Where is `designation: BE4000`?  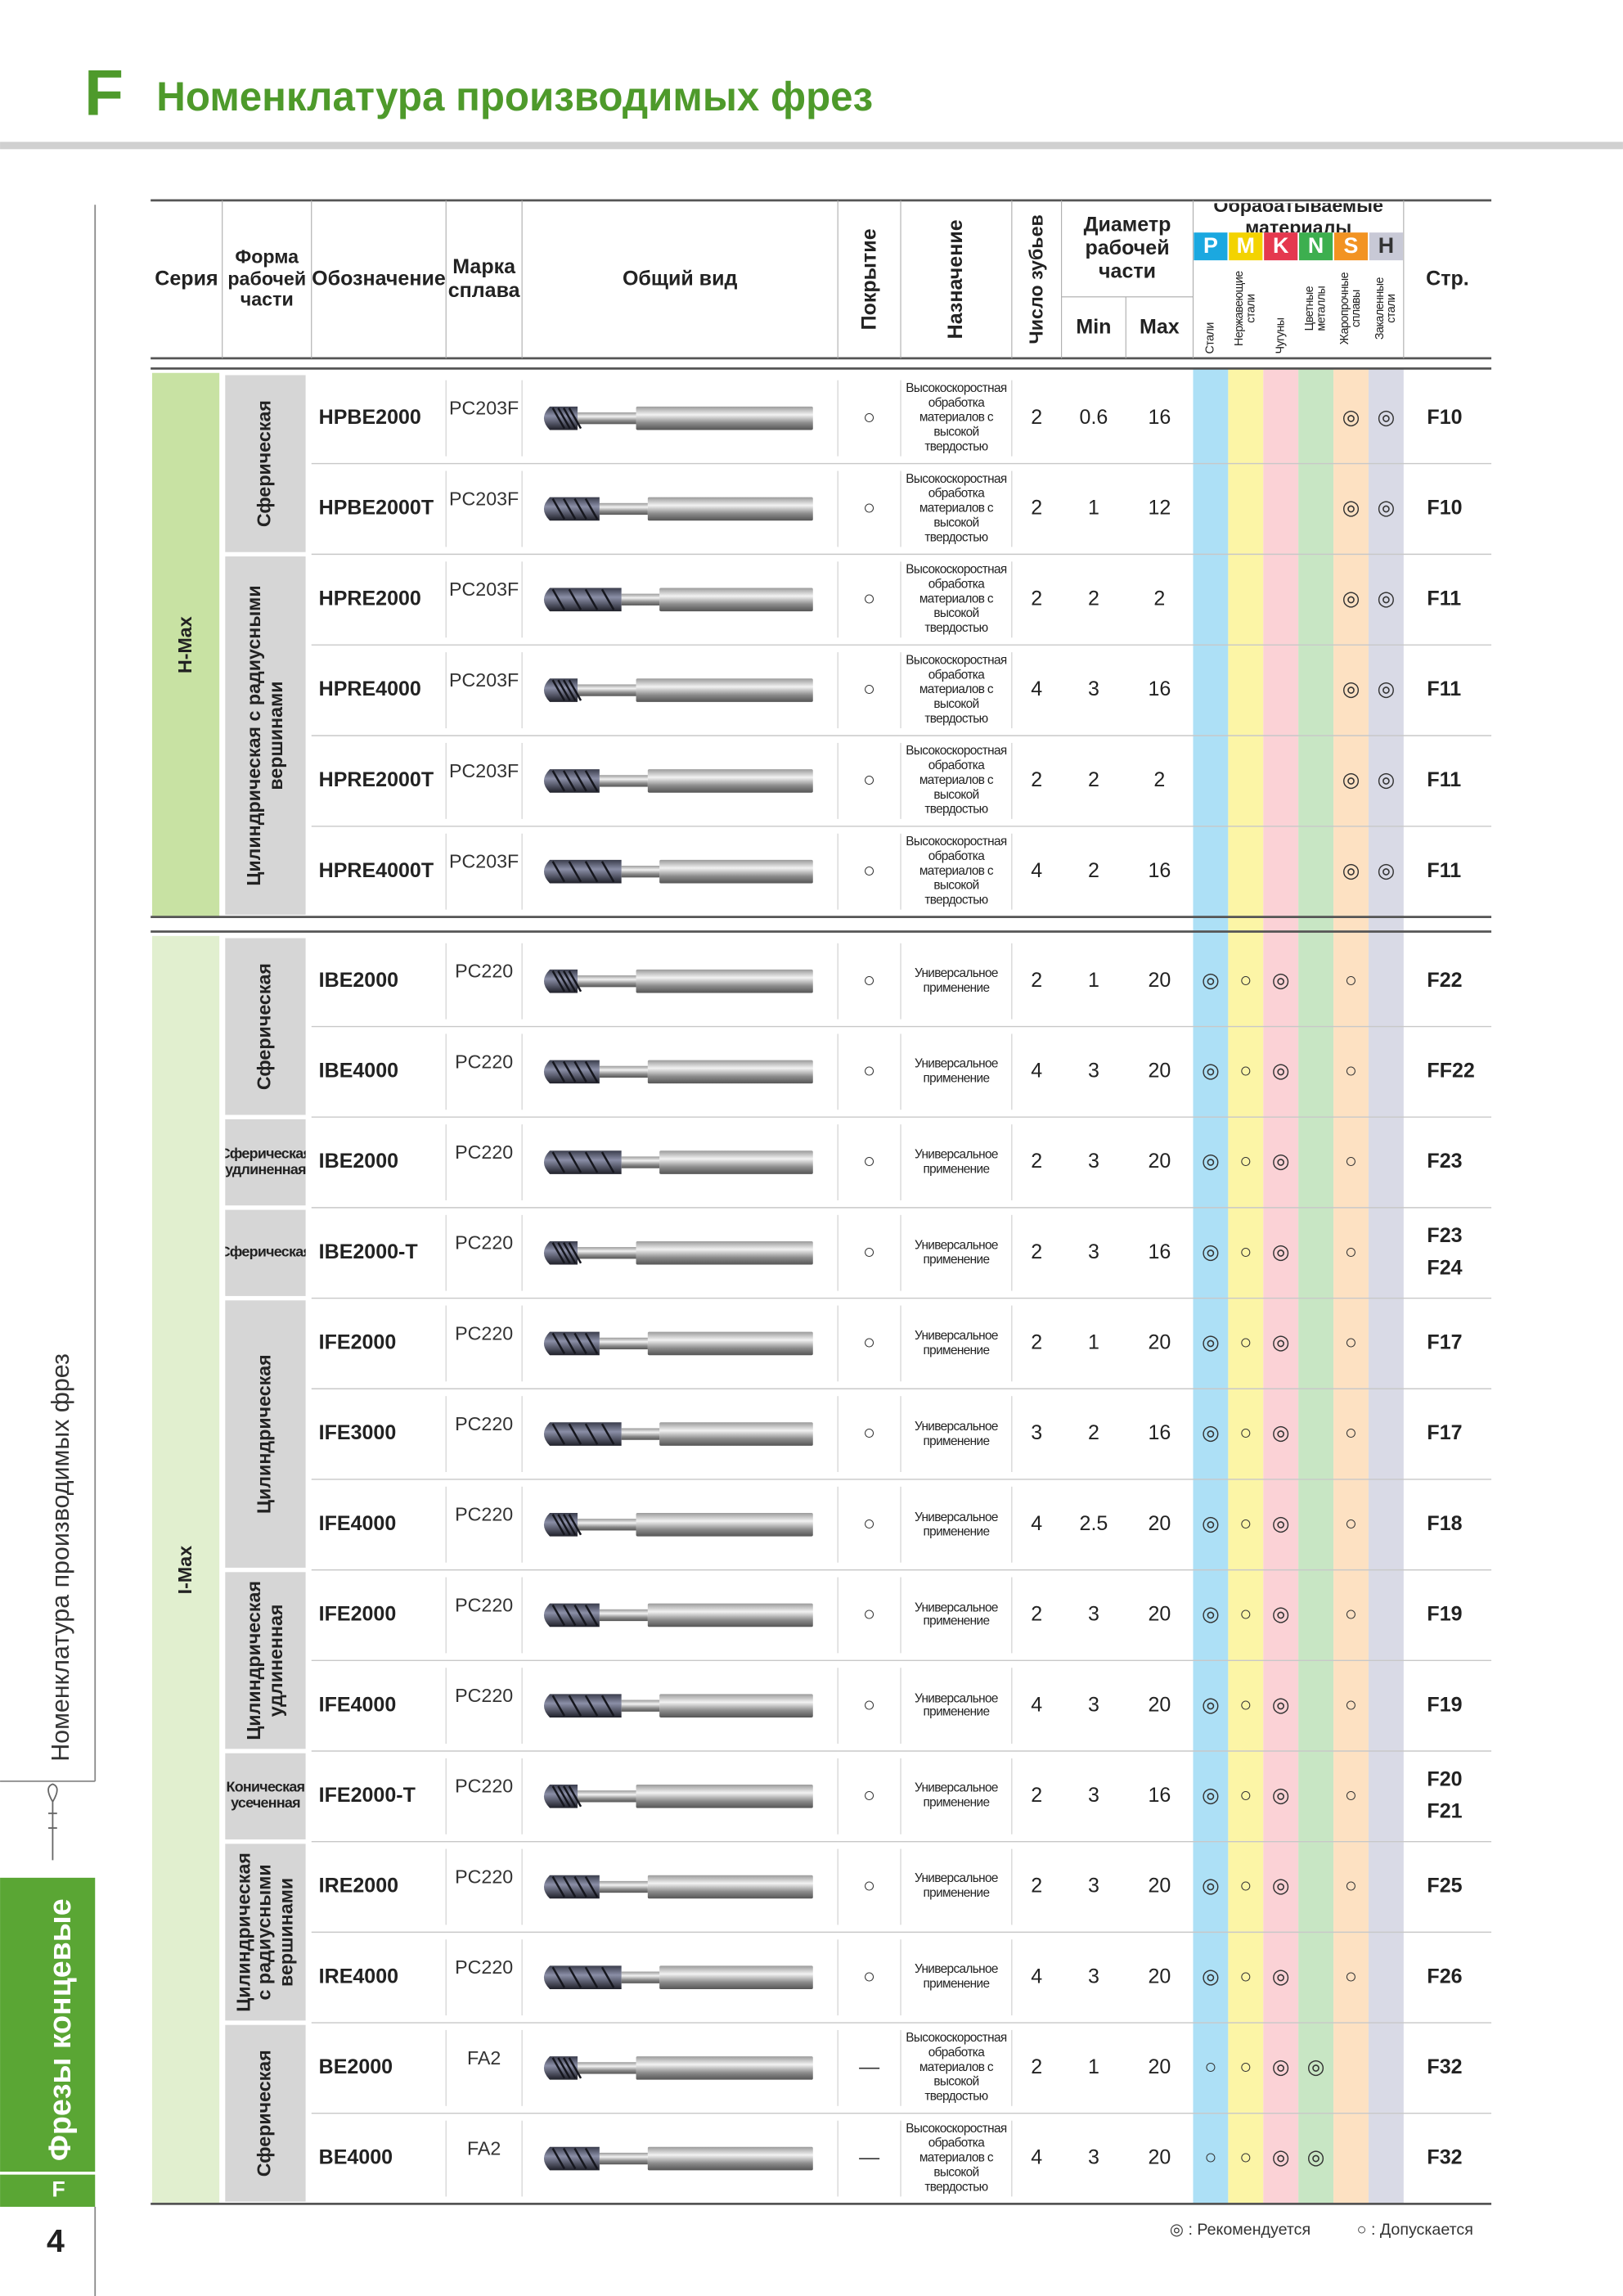 designation: BE4000 is located at coordinates (356, 2157).